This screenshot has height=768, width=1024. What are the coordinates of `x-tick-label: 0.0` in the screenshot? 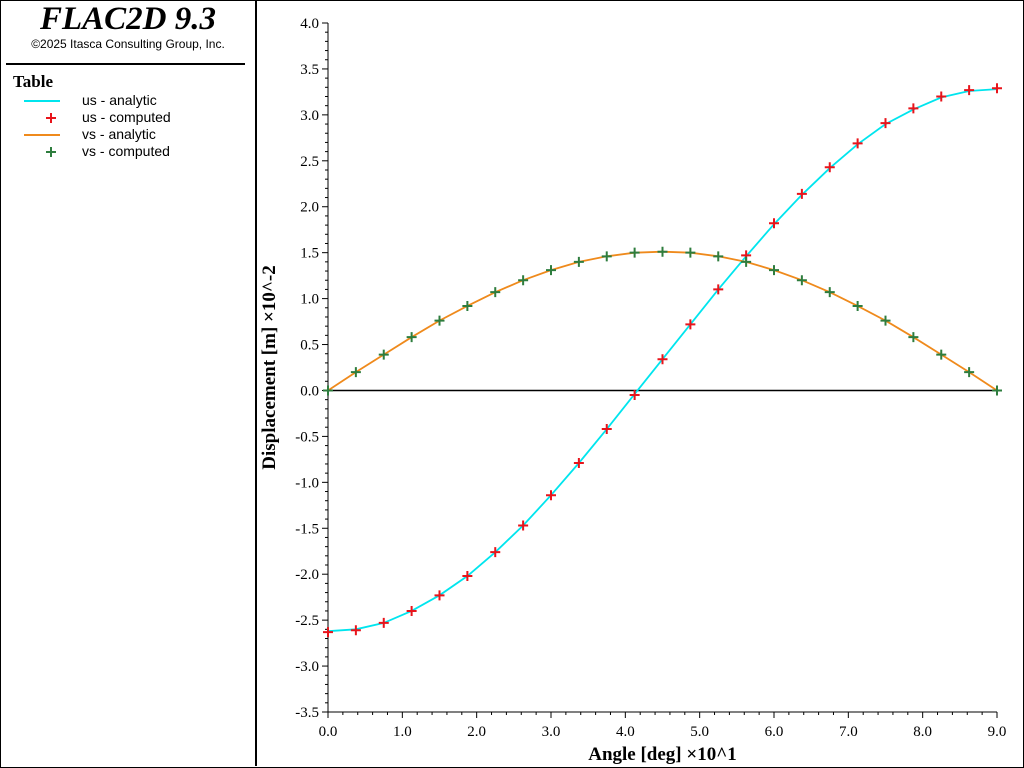 It's located at (328, 732).